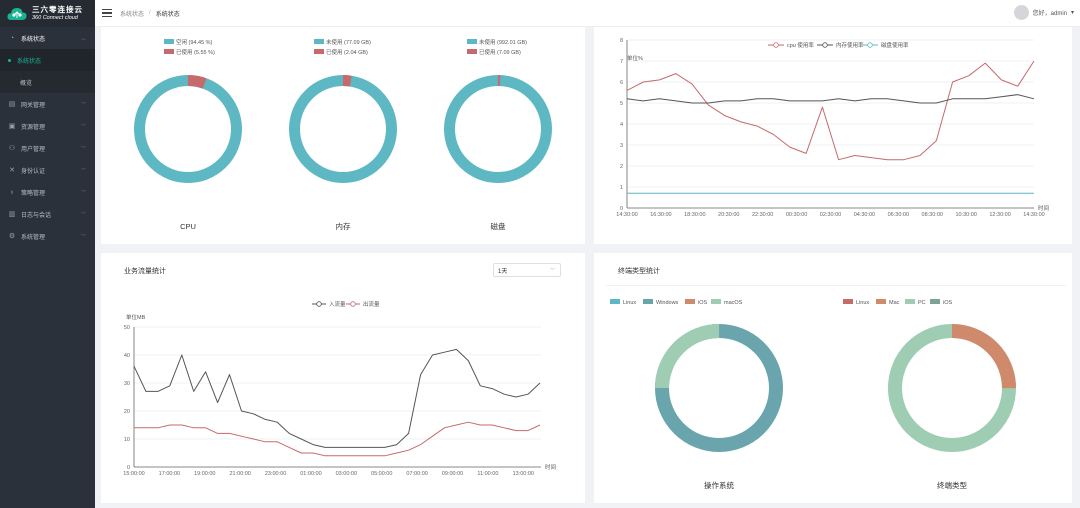 The height and width of the screenshot is (508, 1080). I want to click on legend-label: PC, so click(922, 303).